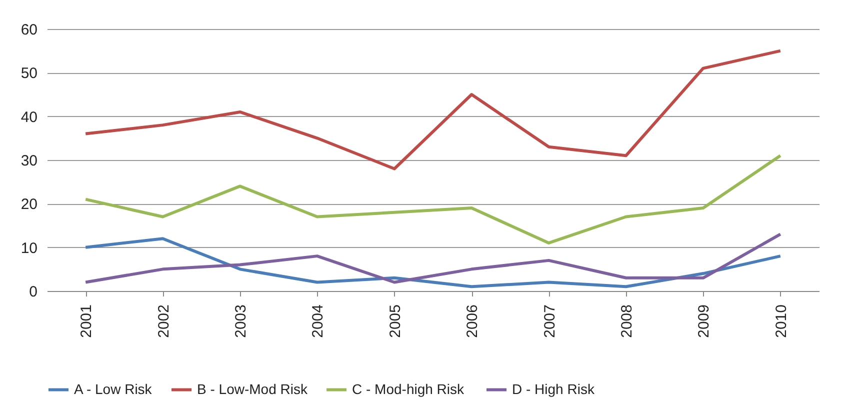  I want to click on x-tick-label: 2009, so click(704, 321).